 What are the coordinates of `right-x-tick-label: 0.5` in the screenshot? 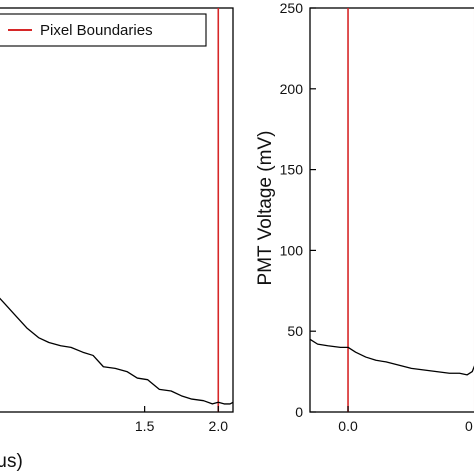 It's located at (469, 426).